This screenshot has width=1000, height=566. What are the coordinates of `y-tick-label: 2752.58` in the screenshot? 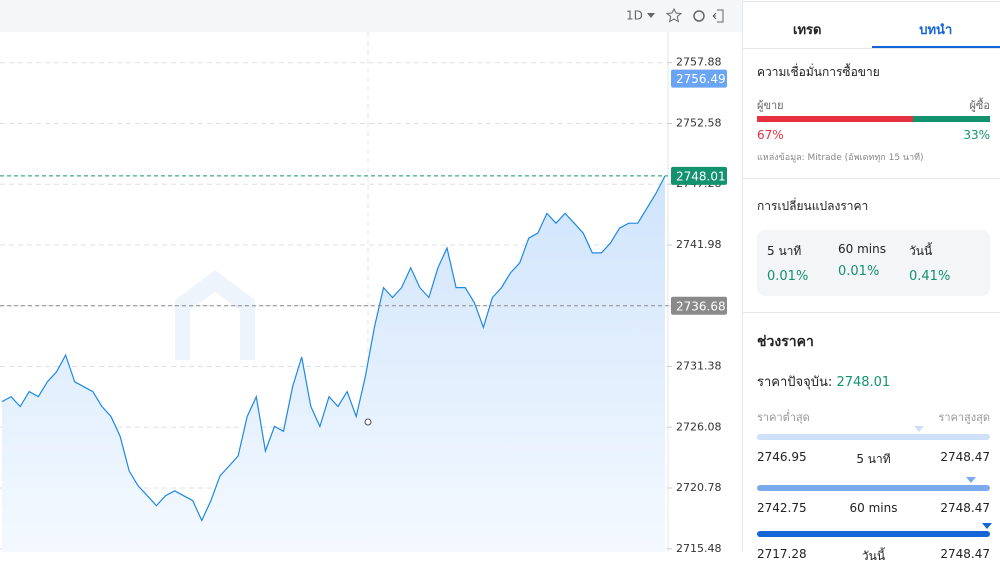 It's located at (699, 122).